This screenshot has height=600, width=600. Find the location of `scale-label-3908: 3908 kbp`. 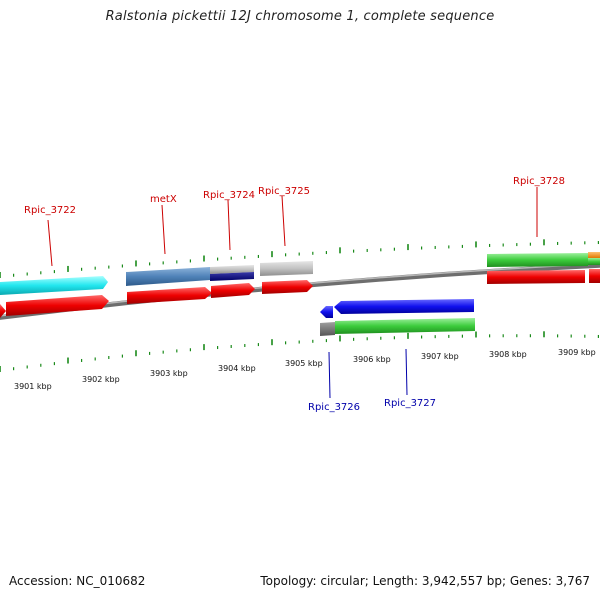

scale-label-3908: 3908 kbp is located at coordinates (508, 354).